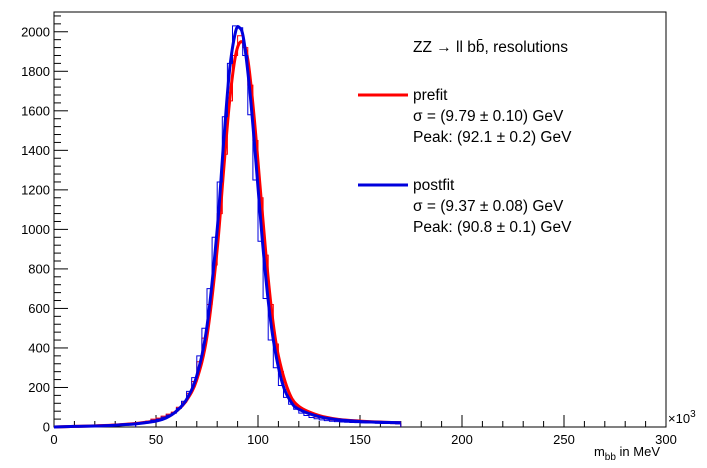 The width and height of the screenshot is (707, 468). I want to click on x-tick-label: 50, so click(156, 439).